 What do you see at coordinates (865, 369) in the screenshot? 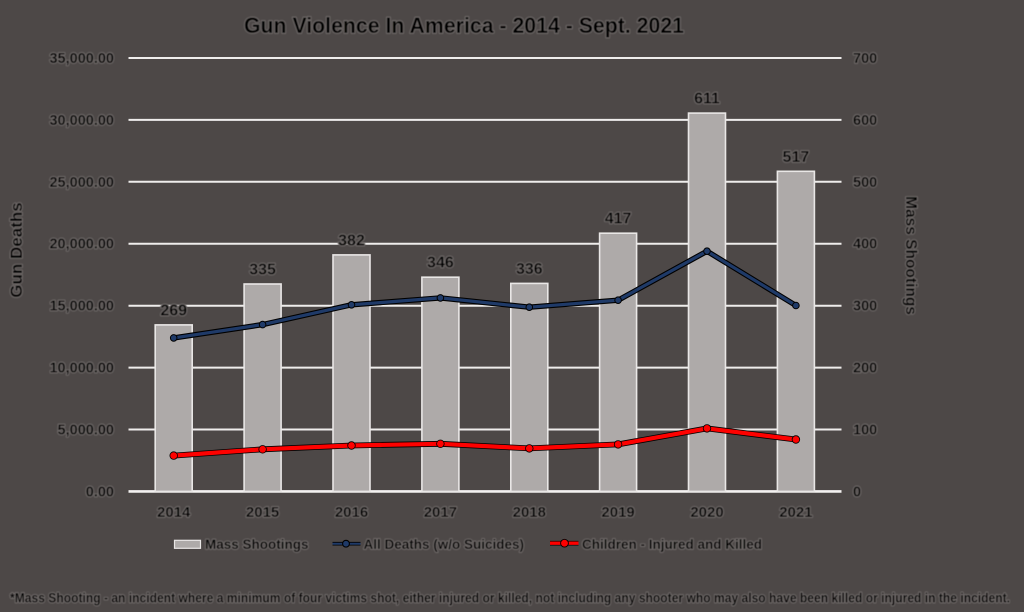
I see `svg-text: 200` at bounding box center [865, 369].